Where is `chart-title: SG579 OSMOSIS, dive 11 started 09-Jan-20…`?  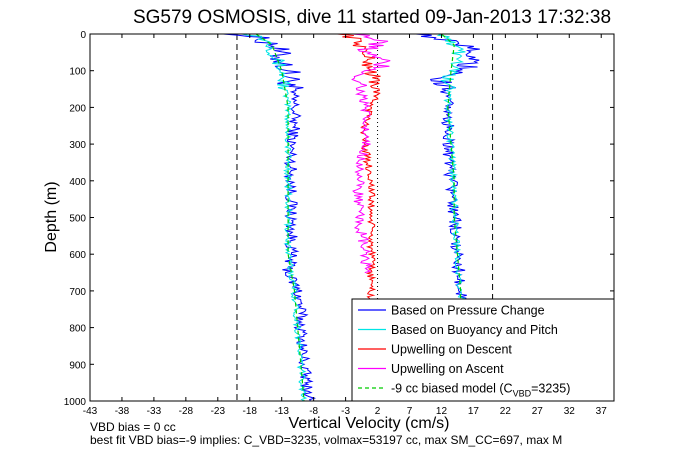
chart-title: SG579 OSMOSIS, dive 11 started 09-Jan-20… is located at coordinates (372, 17).